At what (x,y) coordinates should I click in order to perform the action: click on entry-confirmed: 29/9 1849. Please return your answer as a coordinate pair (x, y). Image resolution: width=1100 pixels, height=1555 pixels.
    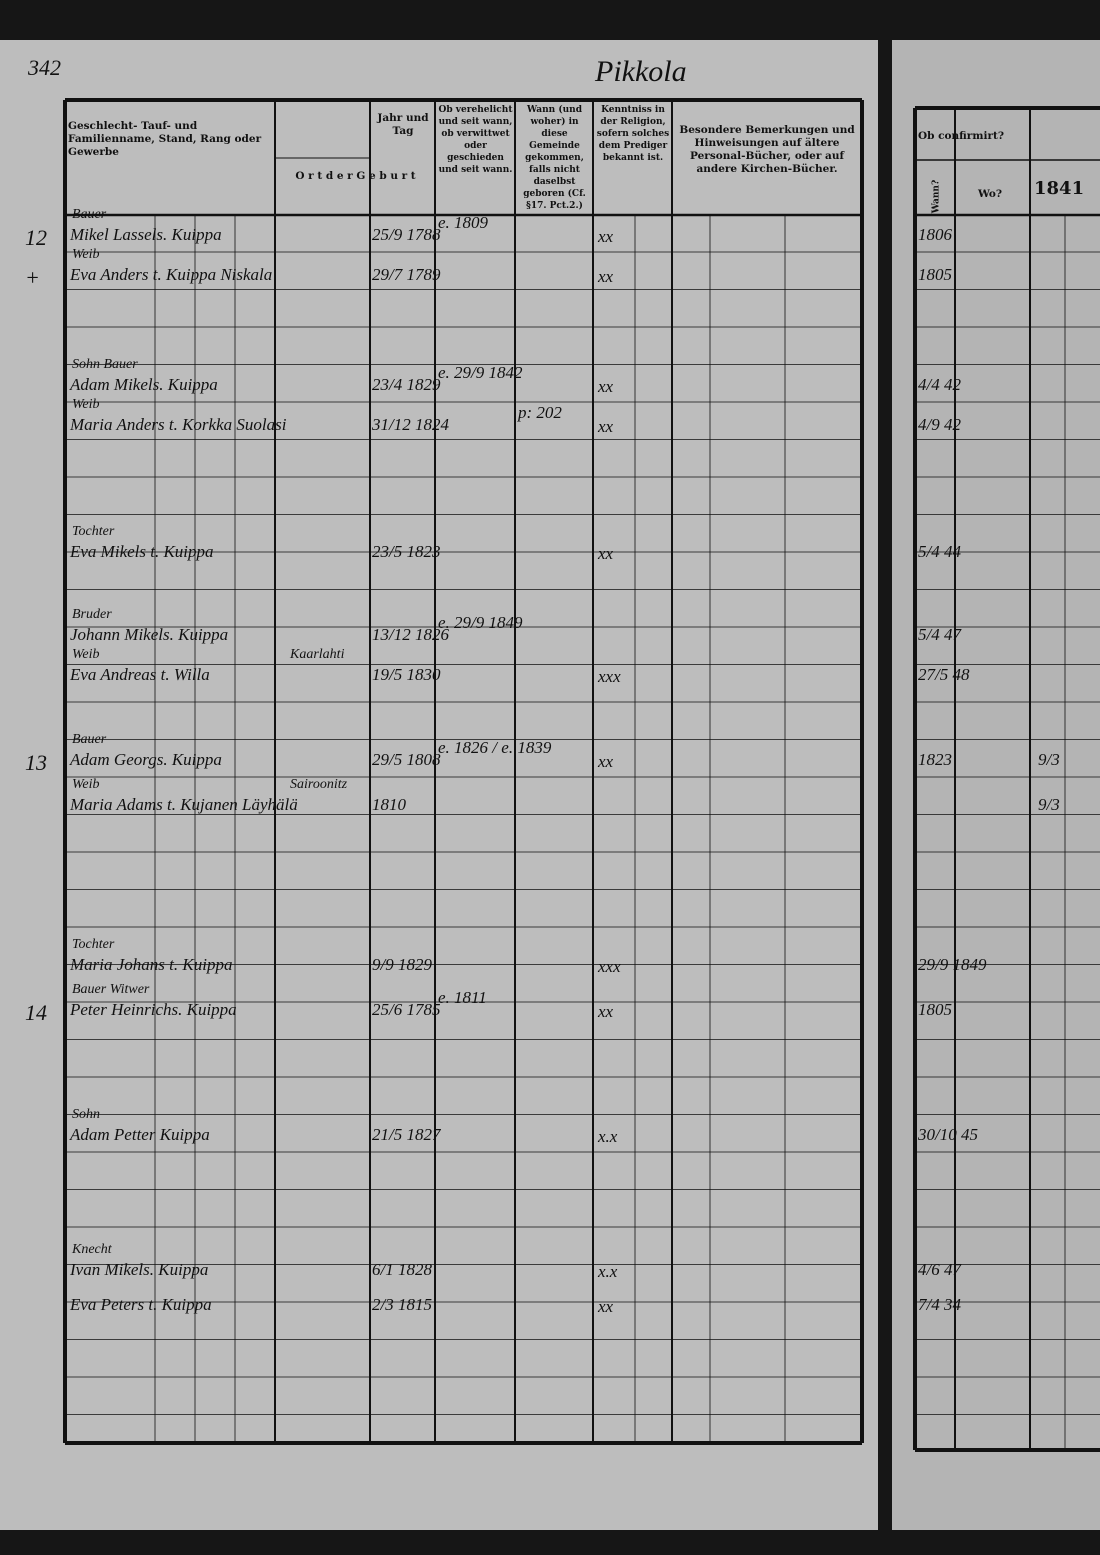
    Looking at the image, I should click on (952, 964).